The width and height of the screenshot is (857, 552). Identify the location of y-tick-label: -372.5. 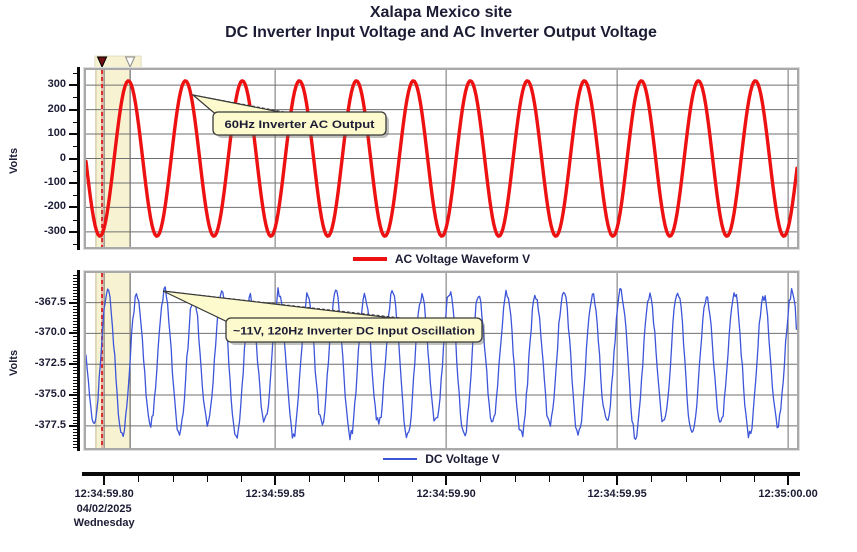
(50, 363).